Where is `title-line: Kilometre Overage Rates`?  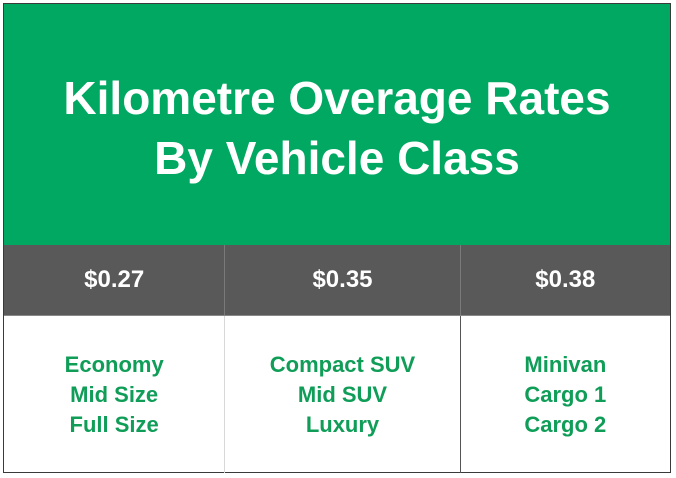 title-line: Kilometre Overage Rates is located at coordinates (337, 98).